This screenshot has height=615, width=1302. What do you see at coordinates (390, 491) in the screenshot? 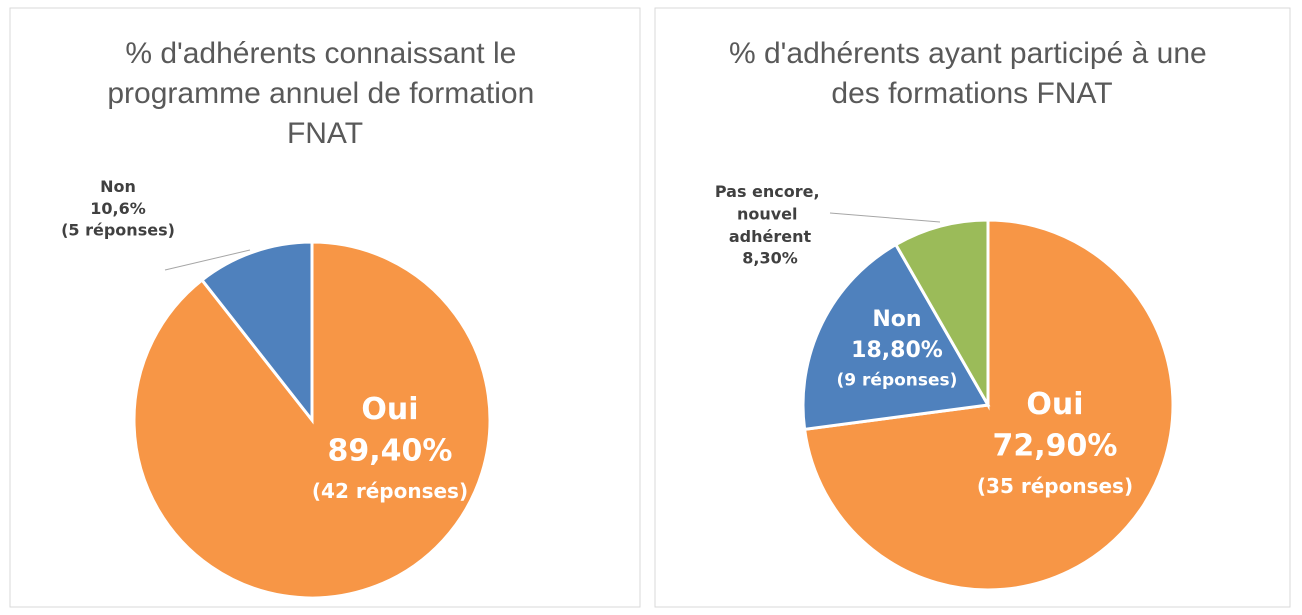
I see `response-label: (42 réponses)` at bounding box center [390, 491].